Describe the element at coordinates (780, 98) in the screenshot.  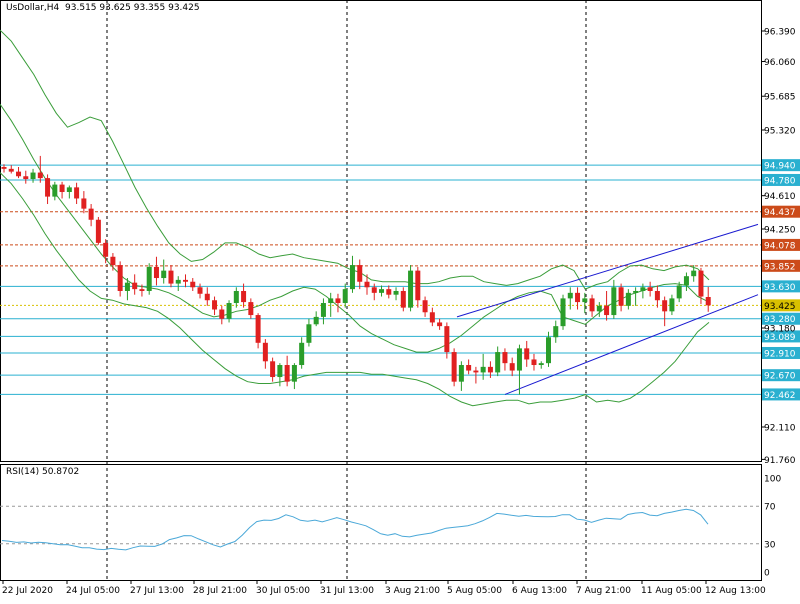
I see `price-tick-label: 95.685` at that location.